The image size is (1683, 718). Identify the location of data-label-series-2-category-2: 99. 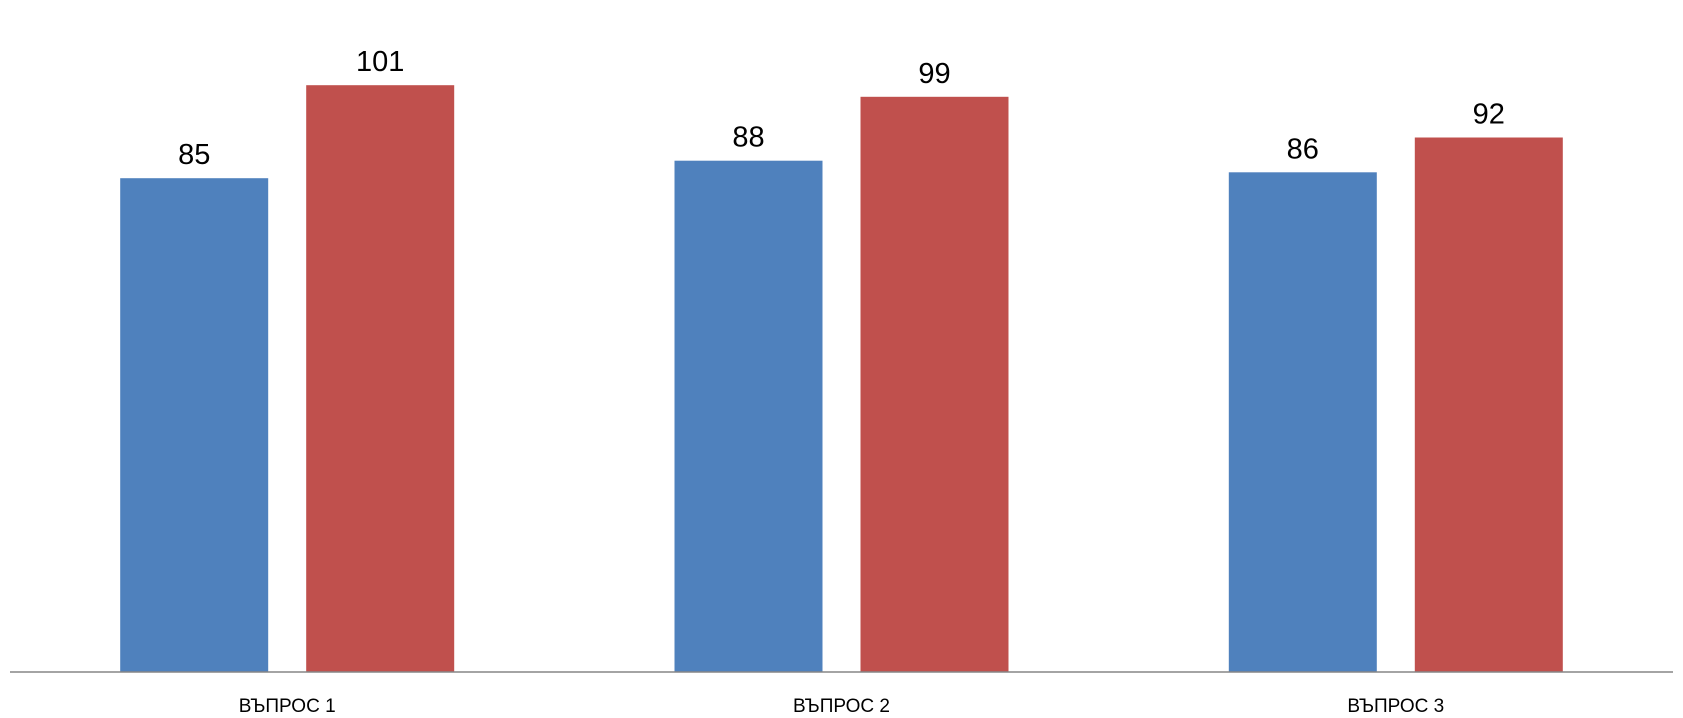
(934, 74).